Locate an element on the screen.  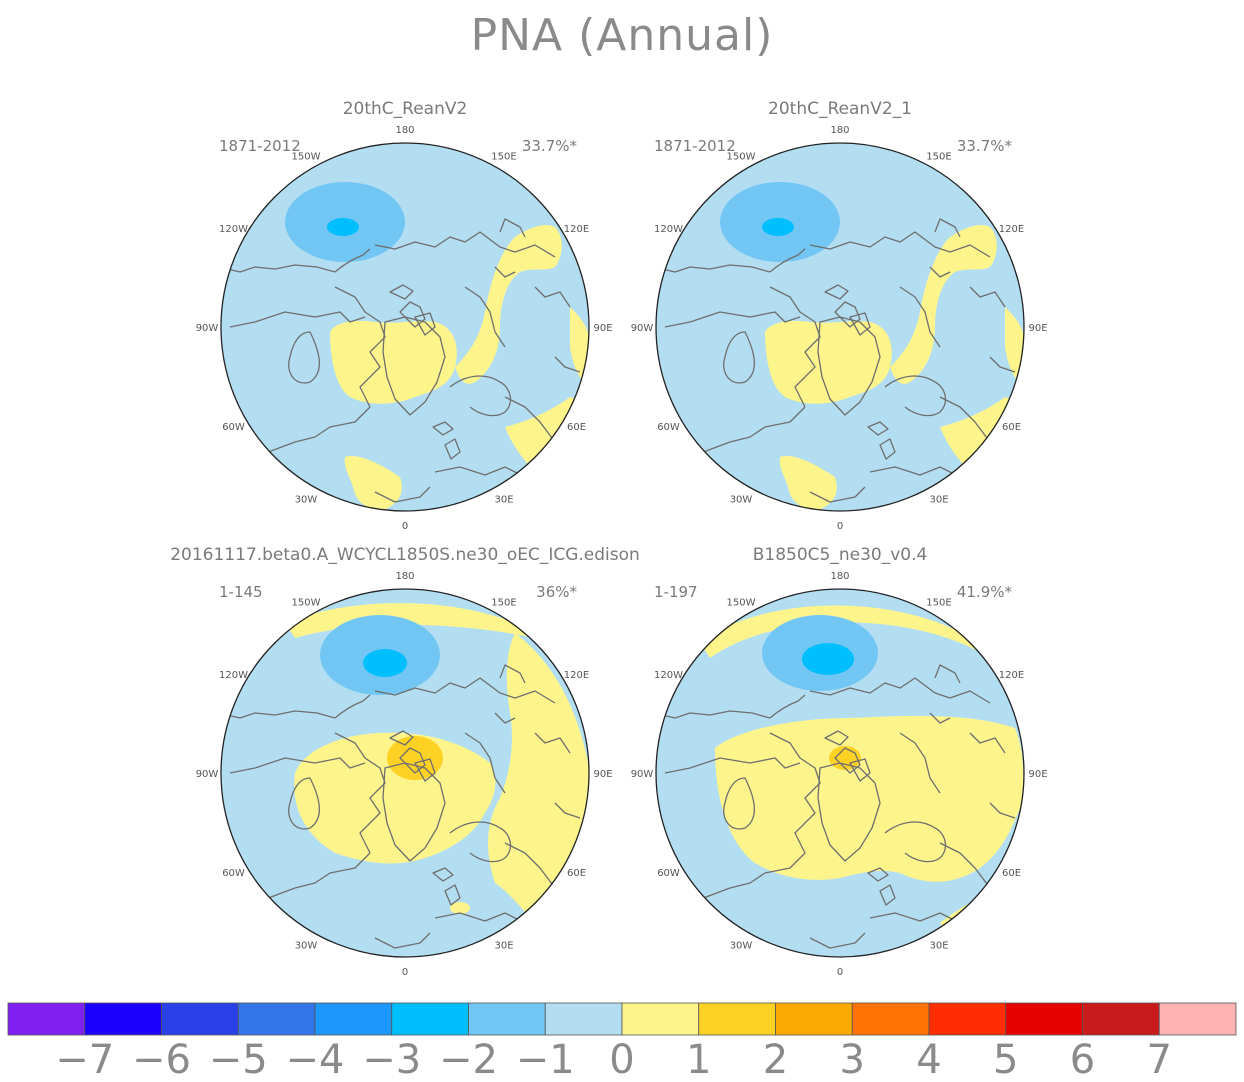
colorbar-label: 7 is located at coordinates (1159, 1059).